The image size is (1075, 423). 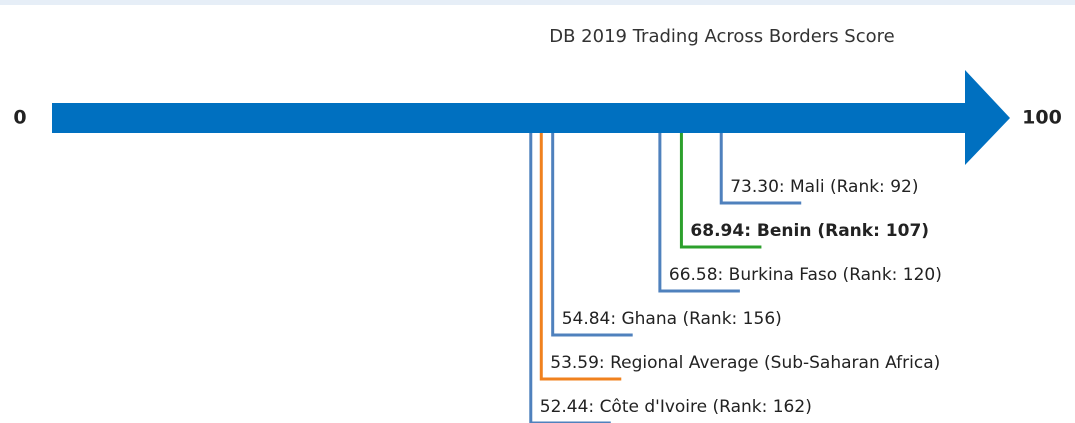 I want to click on data-label: 66.58: Burkina Faso (Rank: 120), so click(x=805, y=275).